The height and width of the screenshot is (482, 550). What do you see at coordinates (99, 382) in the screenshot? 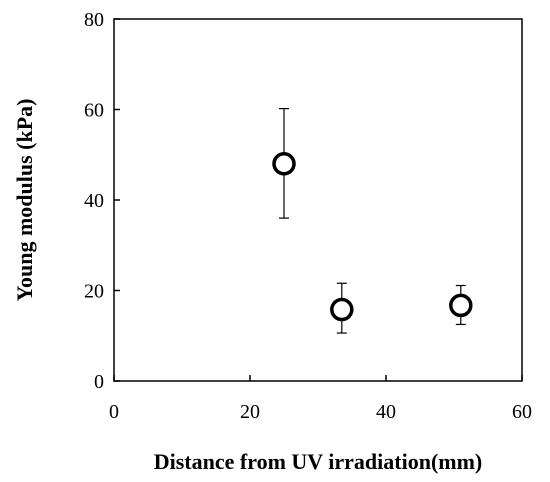
I see `y-tick-label: 0` at bounding box center [99, 382].